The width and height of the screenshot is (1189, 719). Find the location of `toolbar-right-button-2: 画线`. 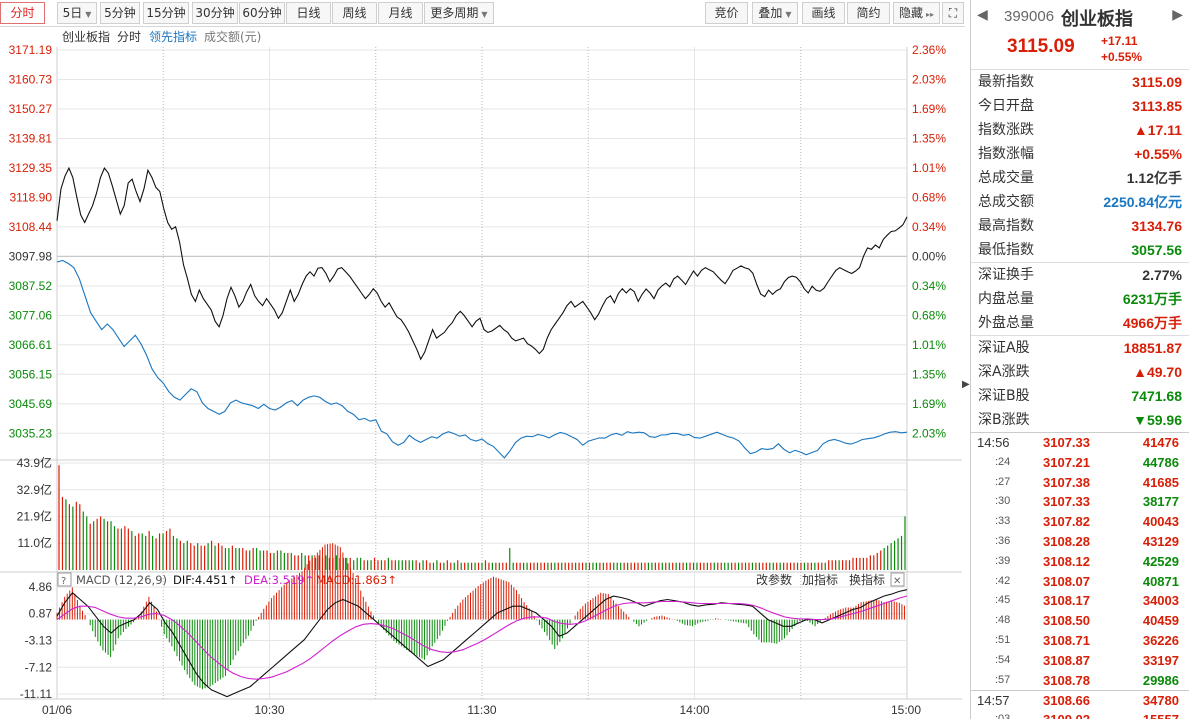

toolbar-right-button-2: 画线 is located at coordinates (823, 13).